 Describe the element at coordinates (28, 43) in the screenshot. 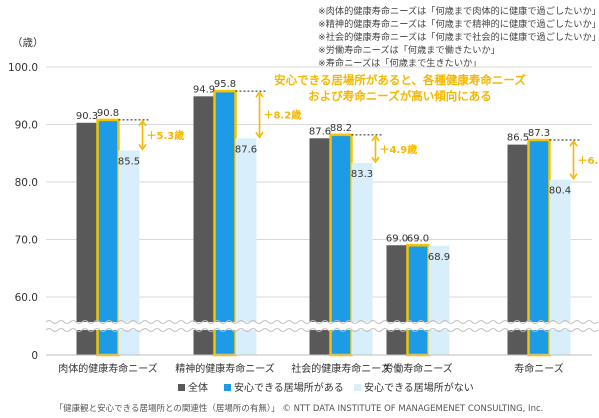

I see `y-axis-unit-label: （歳）` at that location.